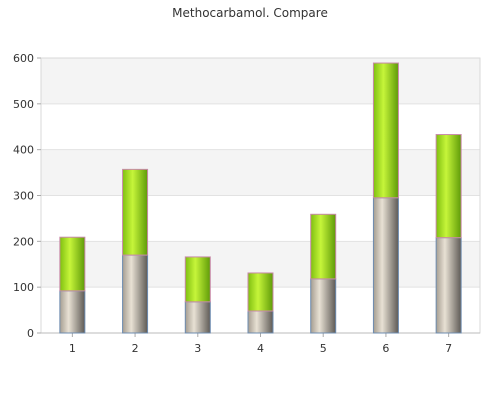 The width and height of the screenshot is (500, 400). Describe the element at coordinates (23, 104) in the screenshot. I see `y-tick-label: 500` at that location.